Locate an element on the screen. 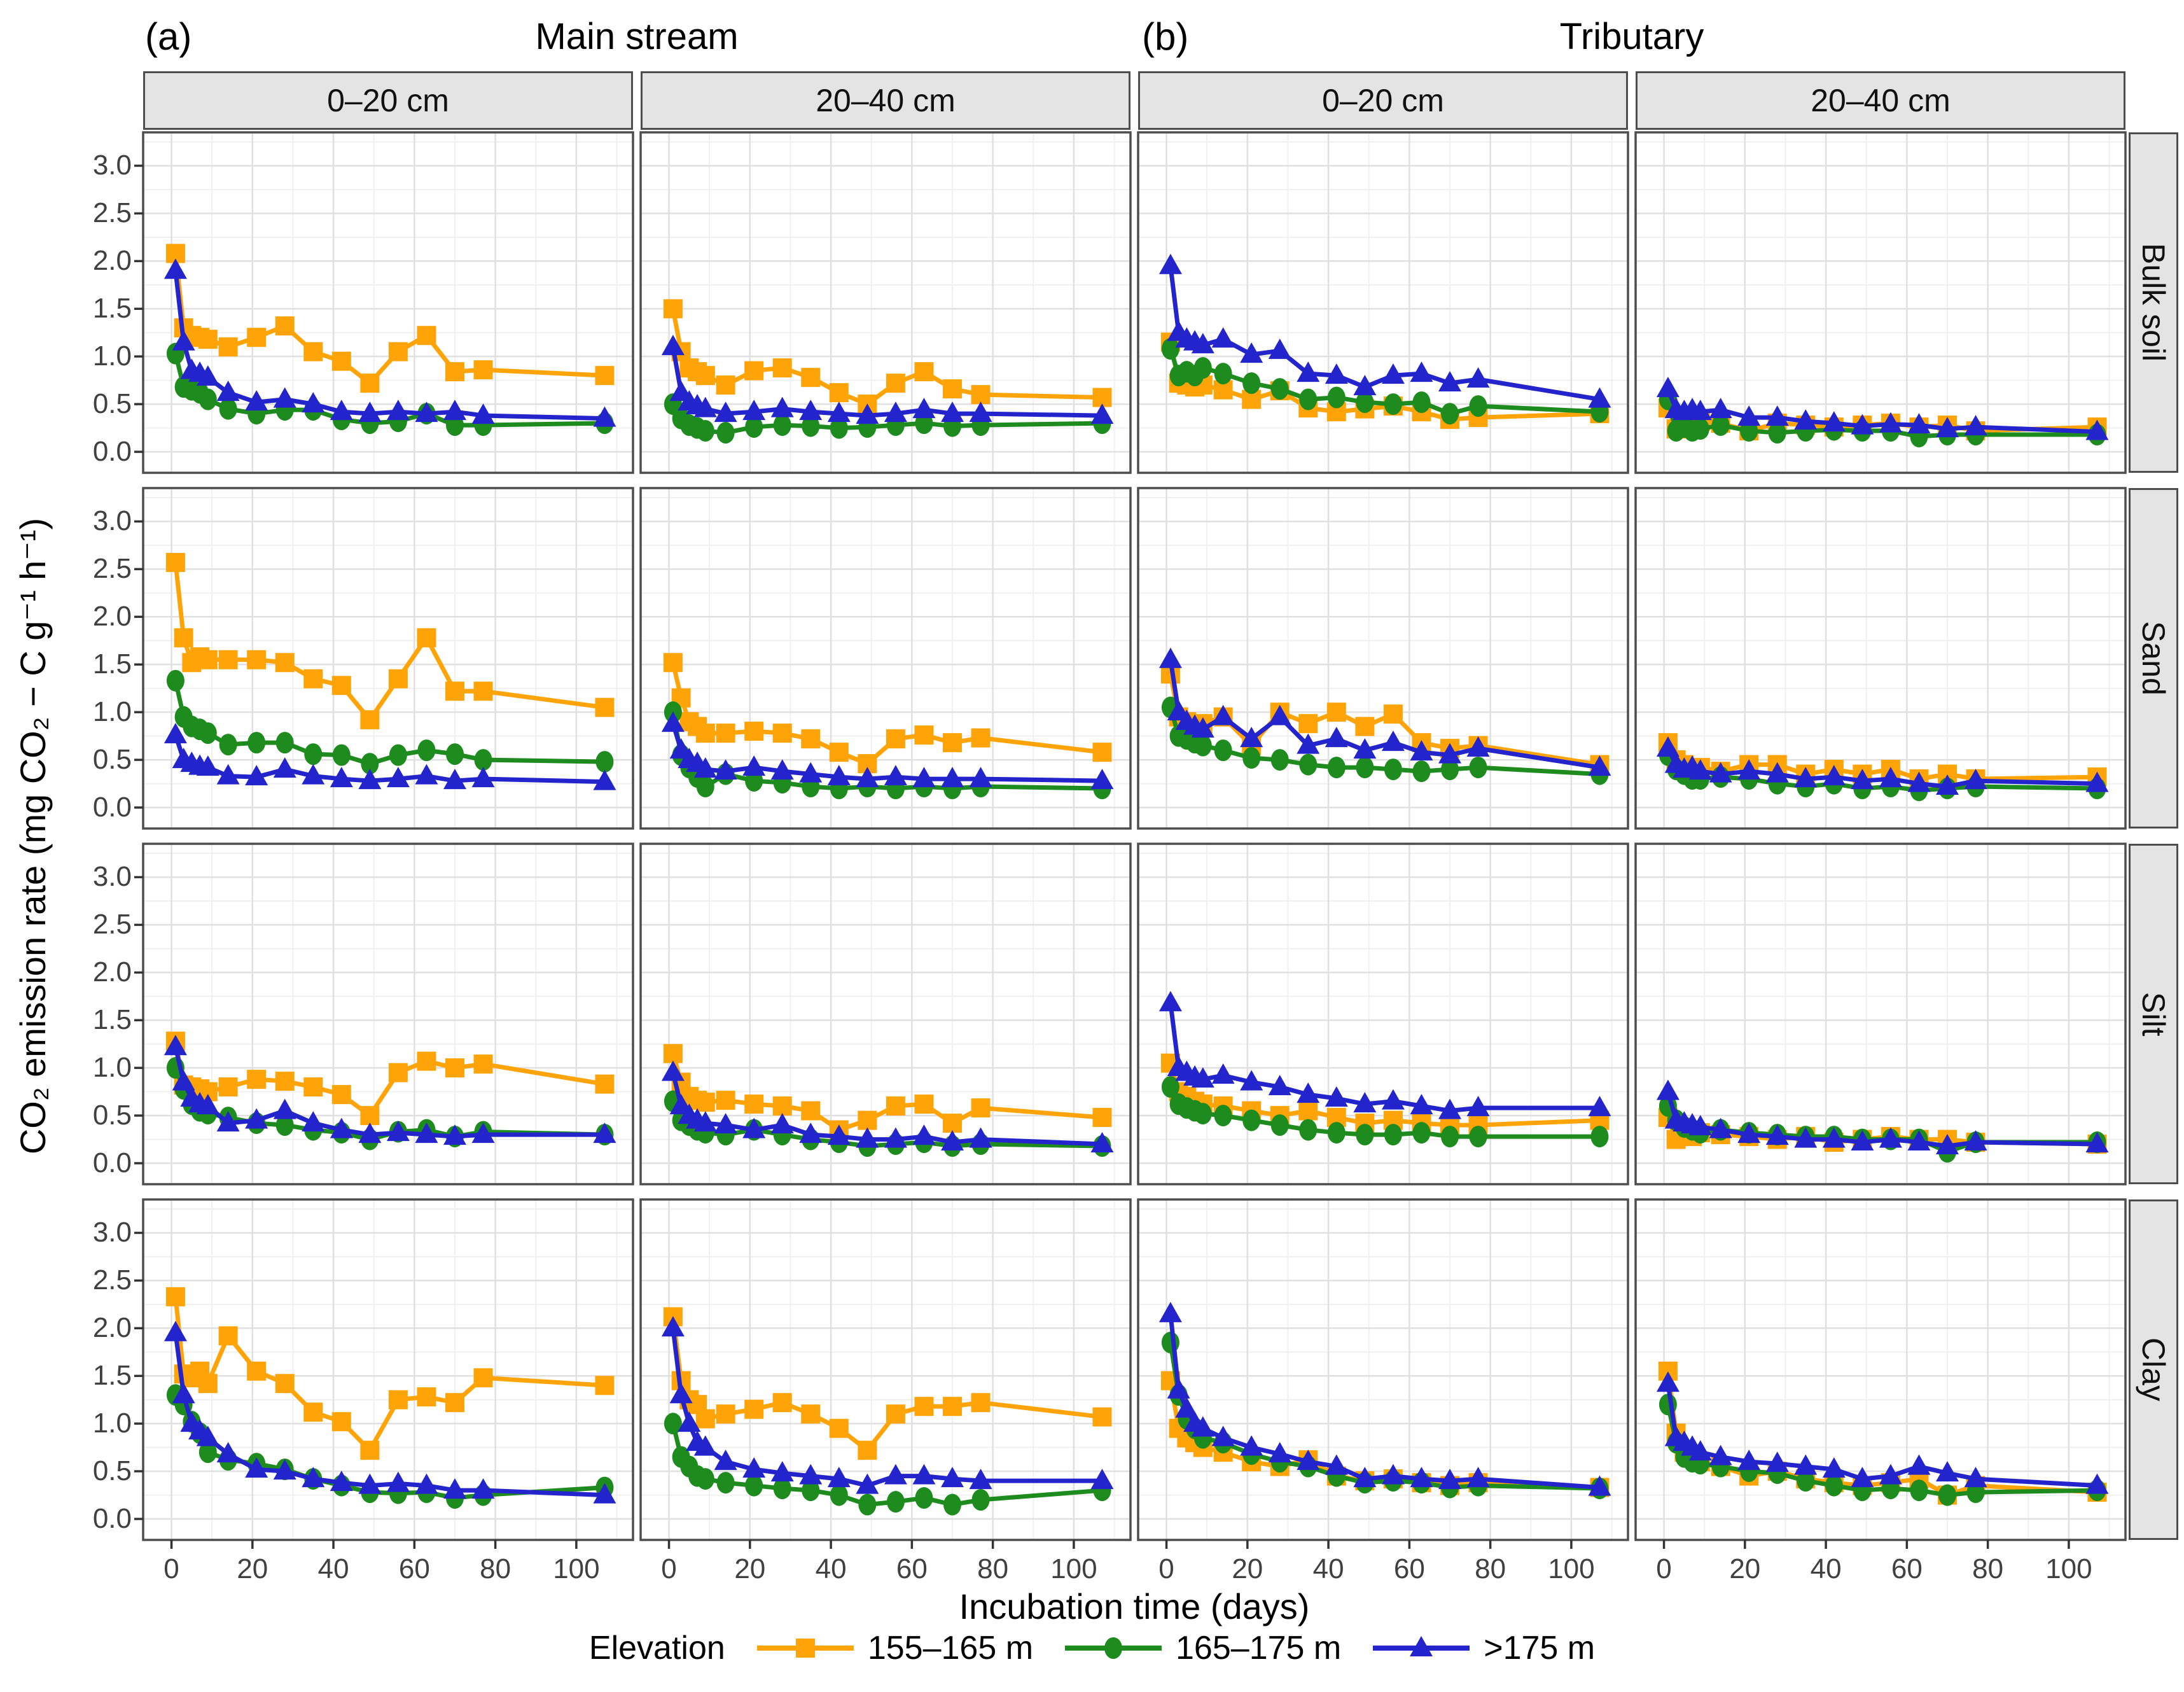 This screenshot has width=2184, height=1692. legend-entry: >175 m is located at coordinates (1482, 1648).